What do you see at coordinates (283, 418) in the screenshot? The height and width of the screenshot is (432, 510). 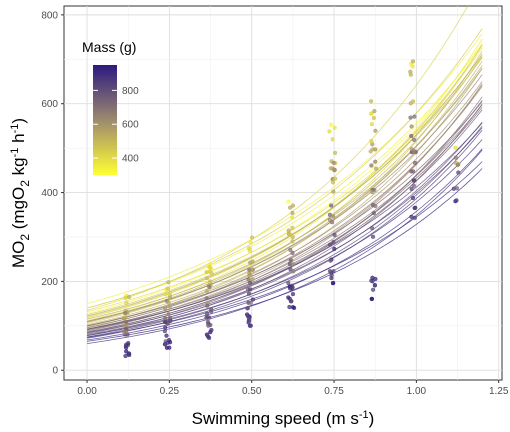 I see `x-axis-title: Swimming speed (m s-1)` at bounding box center [283, 418].